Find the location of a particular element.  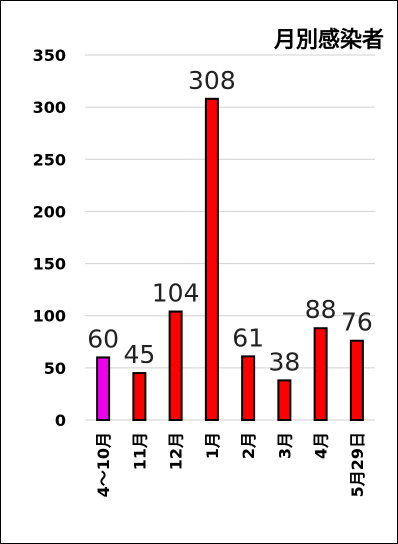

chart-title: 月別感染者 is located at coordinates (328, 40).